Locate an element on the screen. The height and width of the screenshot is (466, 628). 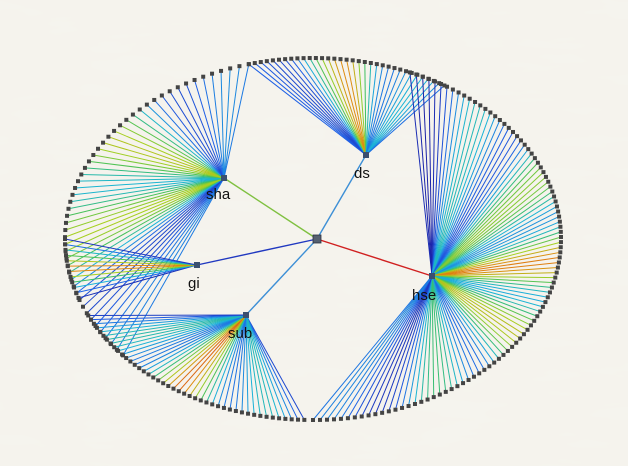
hub-edge-ds is located at coordinates (341, 197).